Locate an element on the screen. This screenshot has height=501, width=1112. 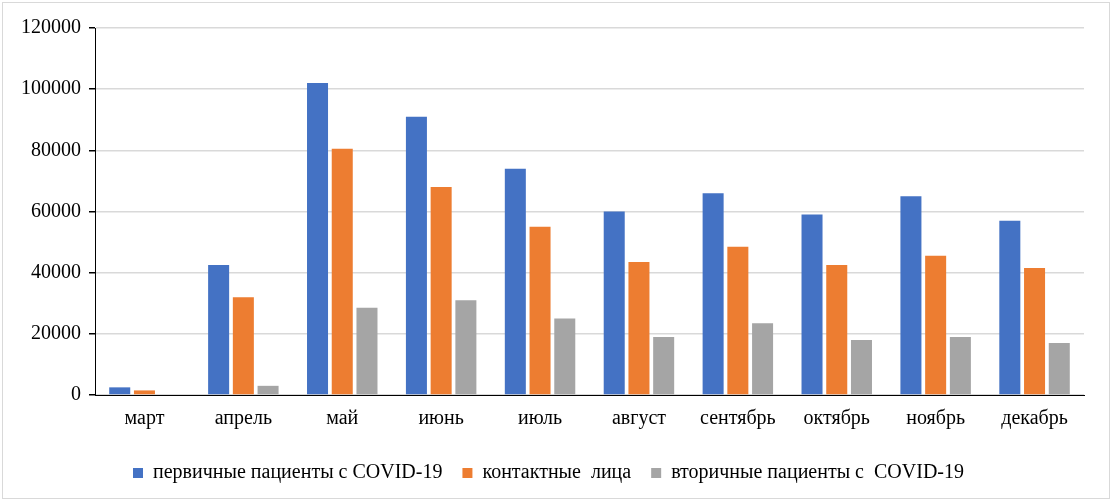
x-tick-label: июль is located at coordinates (540, 417).